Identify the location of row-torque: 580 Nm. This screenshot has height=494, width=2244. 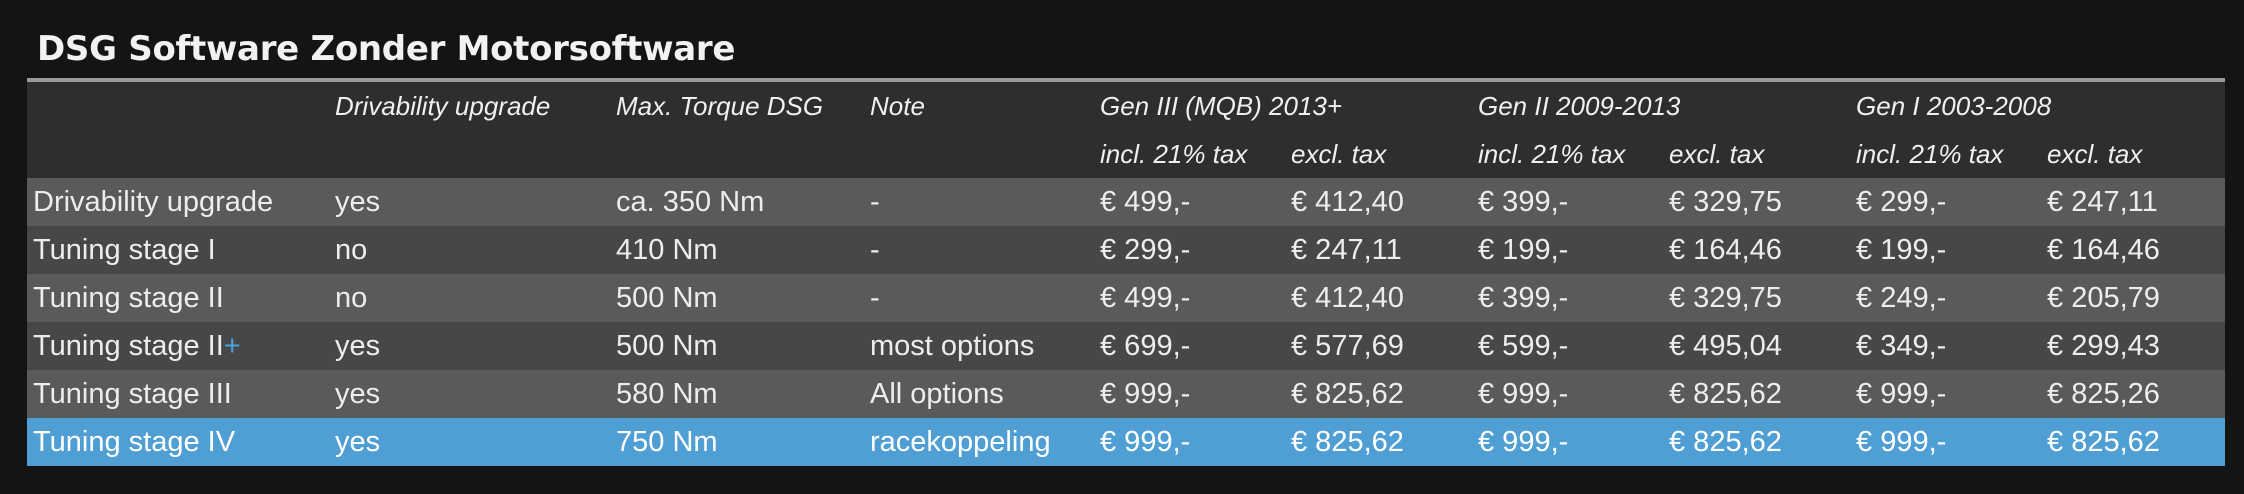
(667, 393).